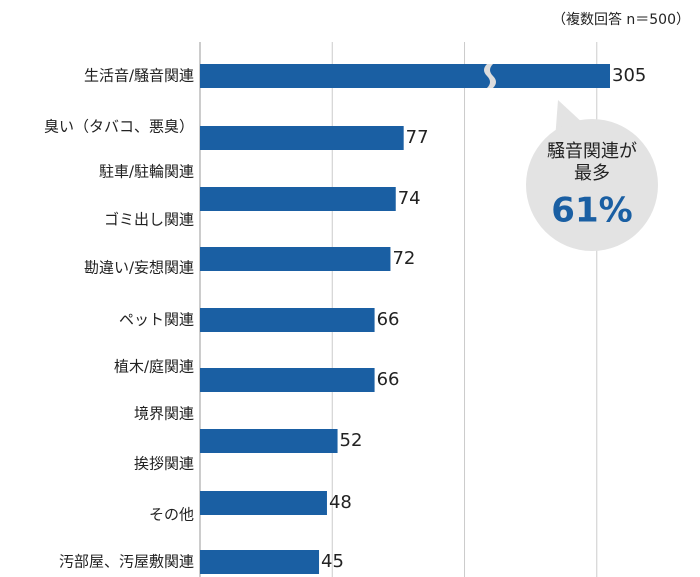 This screenshot has width=700, height=577. Describe the element at coordinates (629, 75) in the screenshot. I see `value-label: 305` at that location.